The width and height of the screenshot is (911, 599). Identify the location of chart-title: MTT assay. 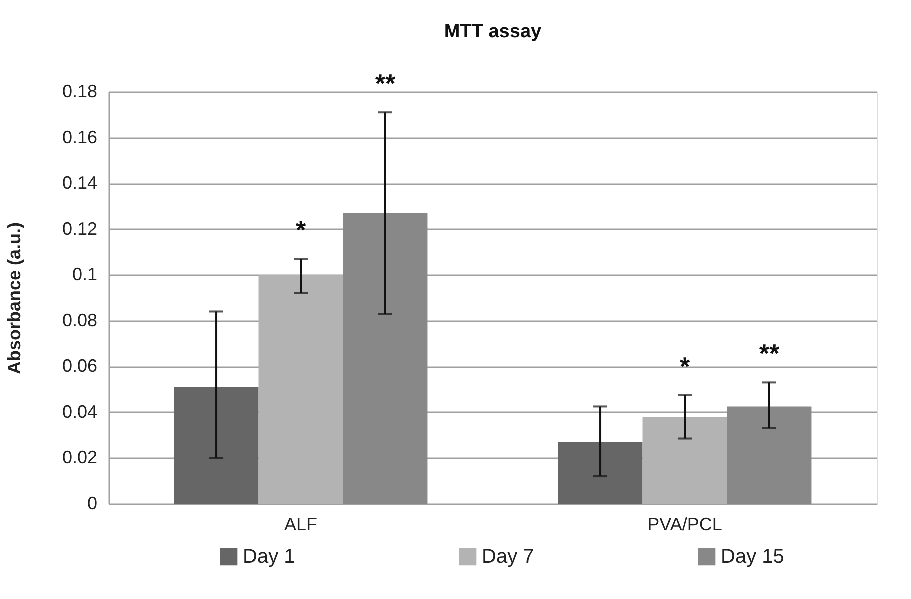
(493, 32).